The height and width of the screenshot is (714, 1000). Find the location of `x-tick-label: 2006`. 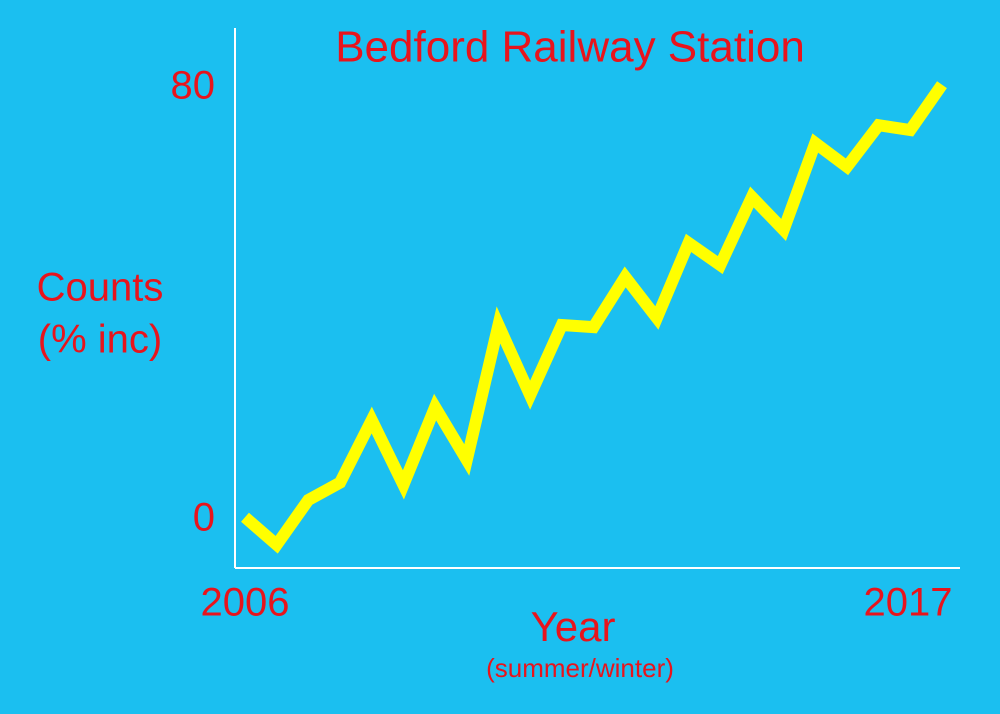

x-tick-label: 2006 is located at coordinates (245, 603).